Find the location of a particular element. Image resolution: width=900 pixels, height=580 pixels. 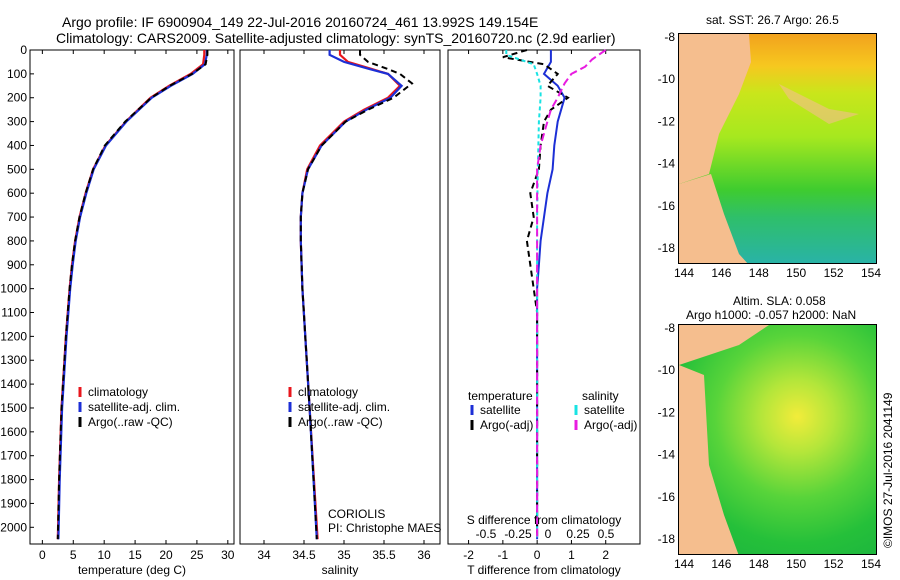

y-tick-label: 1900 is located at coordinates (13, 503).